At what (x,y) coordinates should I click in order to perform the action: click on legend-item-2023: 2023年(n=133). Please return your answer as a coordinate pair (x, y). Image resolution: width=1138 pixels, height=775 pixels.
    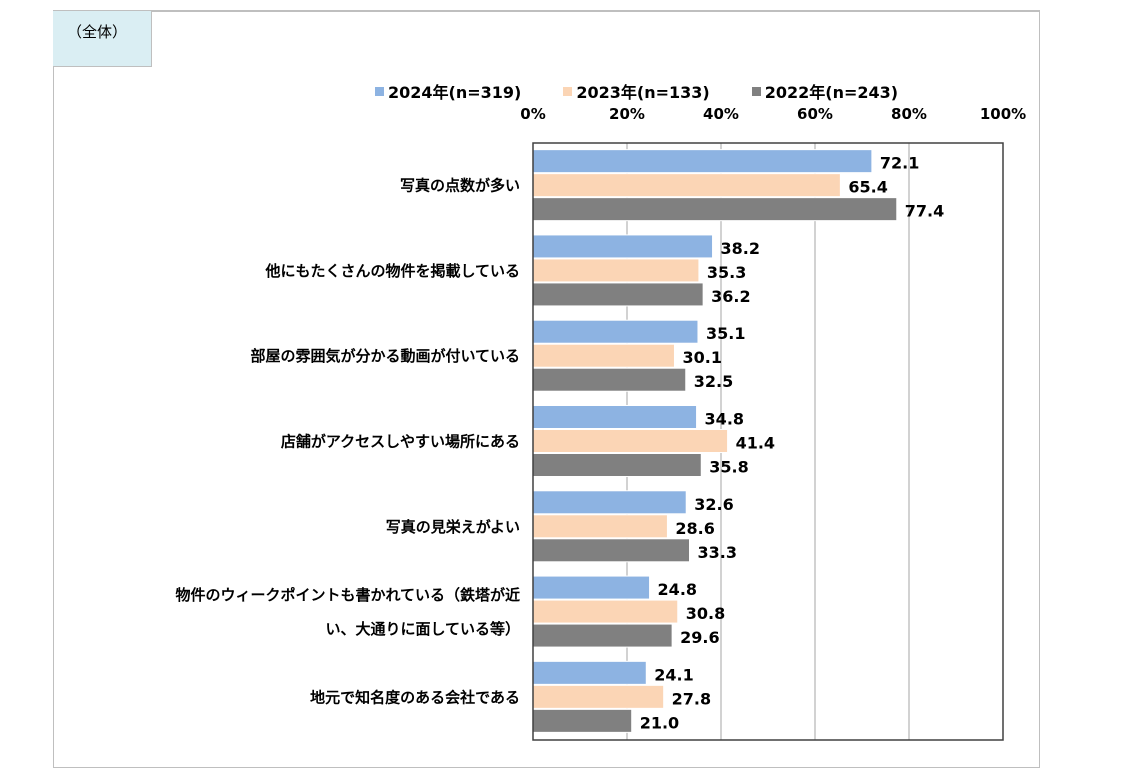
    Looking at the image, I should click on (636, 91).